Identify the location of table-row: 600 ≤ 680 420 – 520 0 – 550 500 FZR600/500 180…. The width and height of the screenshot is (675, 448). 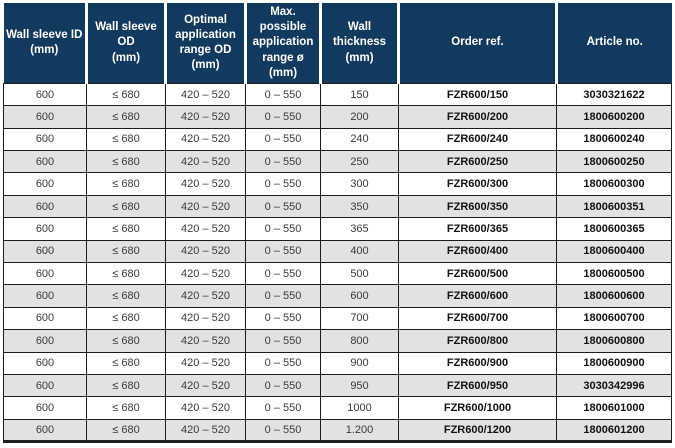
(337, 273).